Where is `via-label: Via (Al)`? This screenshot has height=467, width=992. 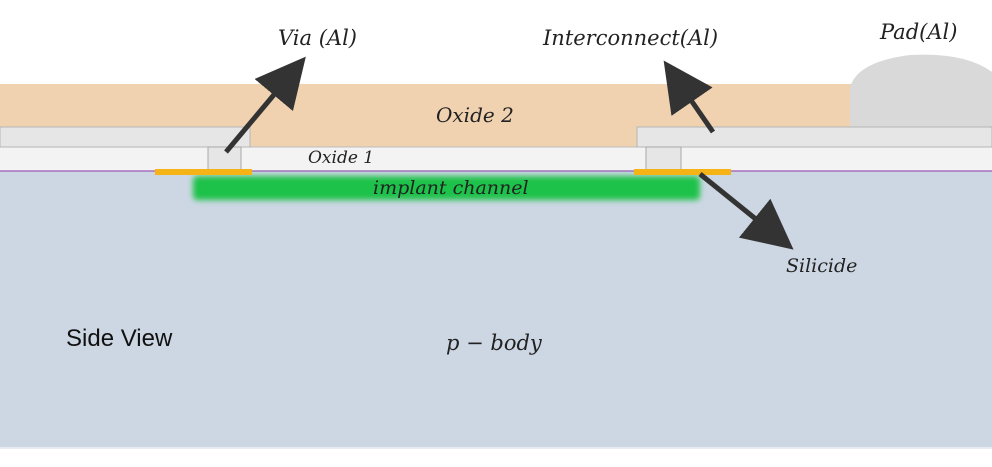
via-label: Via (Al) is located at coordinates (317, 38).